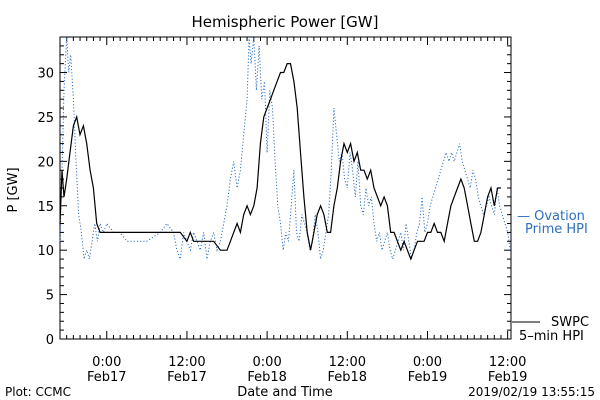  Describe the element at coordinates (531, 392) in the screenshot. I see `footer-right: 2019/02/19 13:55:15` at that location.